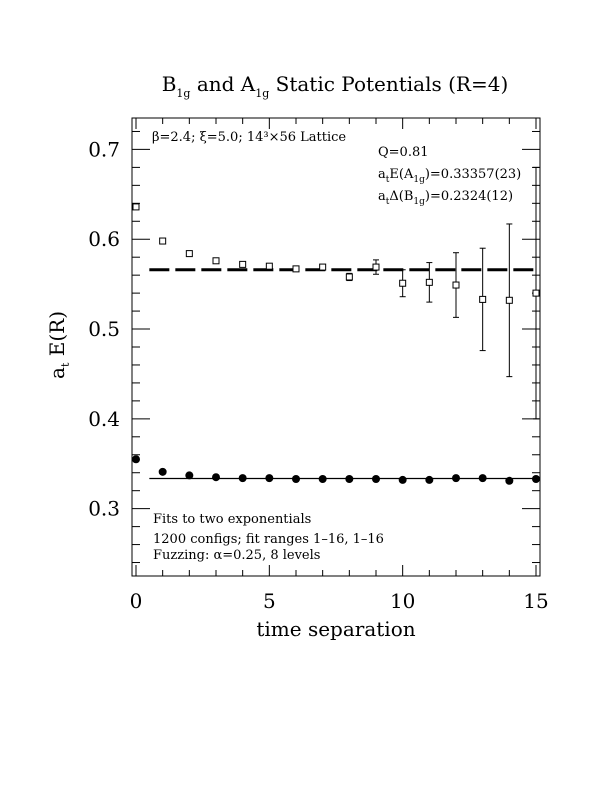  What do you see at coordinates (104, 149) in the screenshot?
I see `y-tick-label: 0.7` at bounding box center [104, 149].